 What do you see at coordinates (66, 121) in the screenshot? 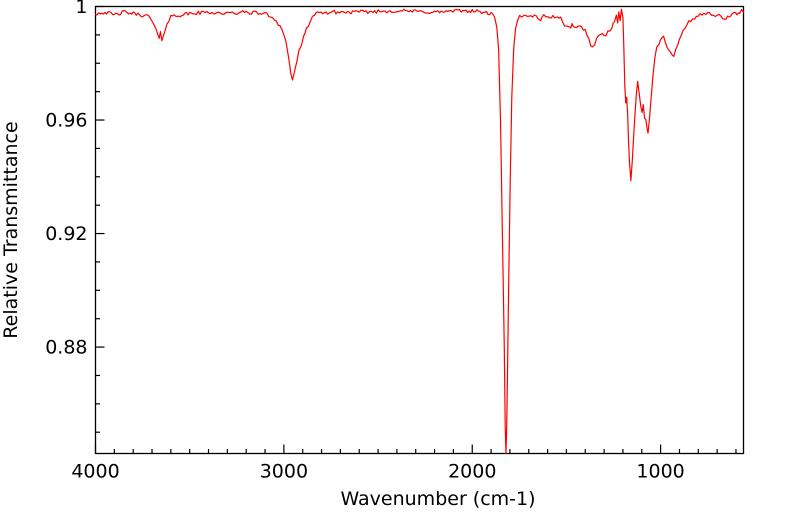
I see `y-tick-label: 0.96` at bounding box center [66, 121].